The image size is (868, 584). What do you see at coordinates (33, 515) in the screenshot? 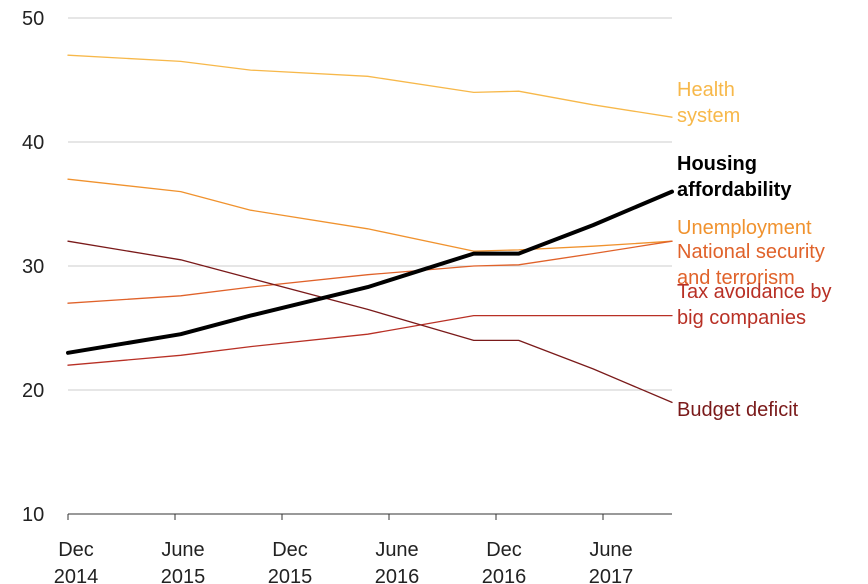
I see `y-tick-label-10: 10` at bounding box center [33, 515].